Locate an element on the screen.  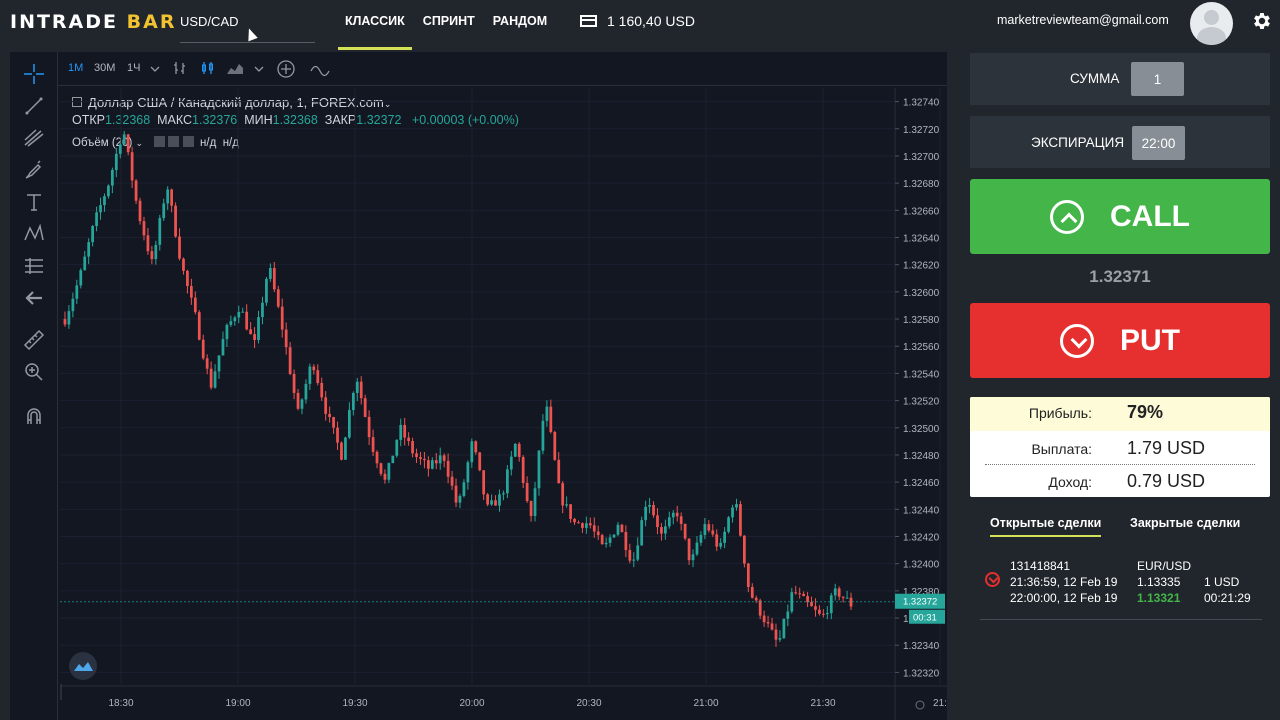
low-value: 1.32368 is located at coordinates (295, 120).